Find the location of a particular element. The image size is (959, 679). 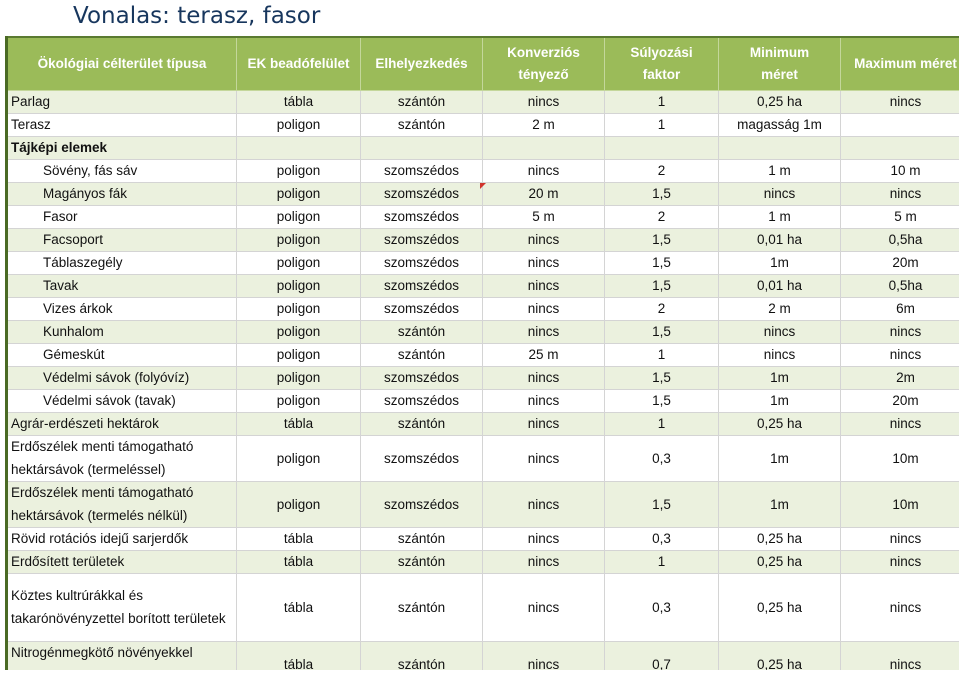

cell-max-size: 10m is located at coordinates (899, 458).